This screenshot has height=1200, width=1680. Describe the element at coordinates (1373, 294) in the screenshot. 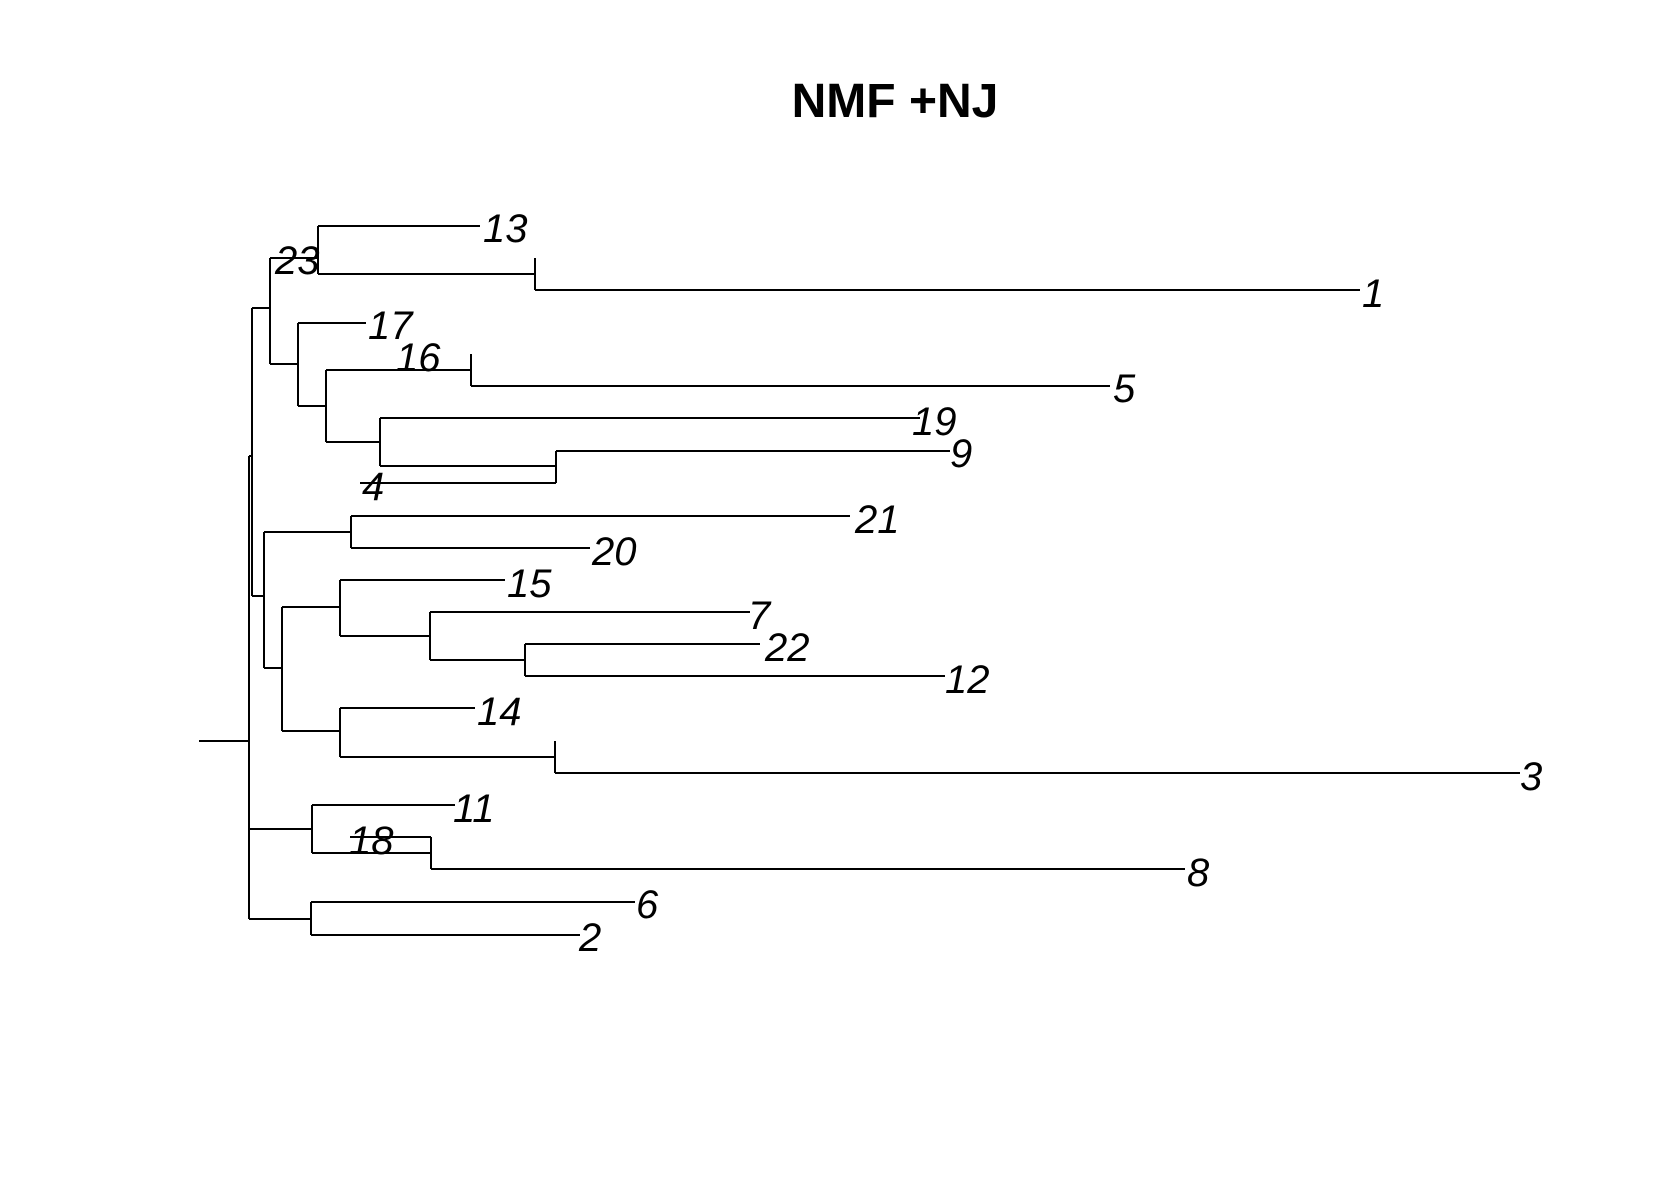

I see `tip-label-1: 1` at that location.